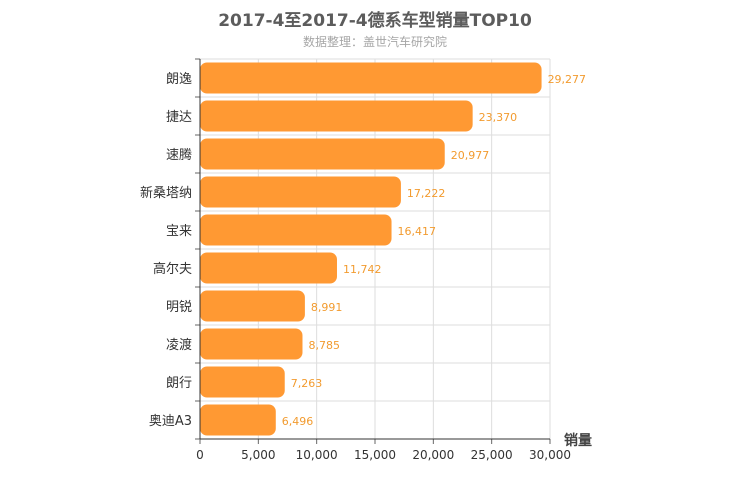 Image resolution: width=750 pixels, height=500 pixels. What do you see at coordinates (317, 455) in the screenshot?
I see `x-tick-label: 10,000` at bounding box center [317, 455].